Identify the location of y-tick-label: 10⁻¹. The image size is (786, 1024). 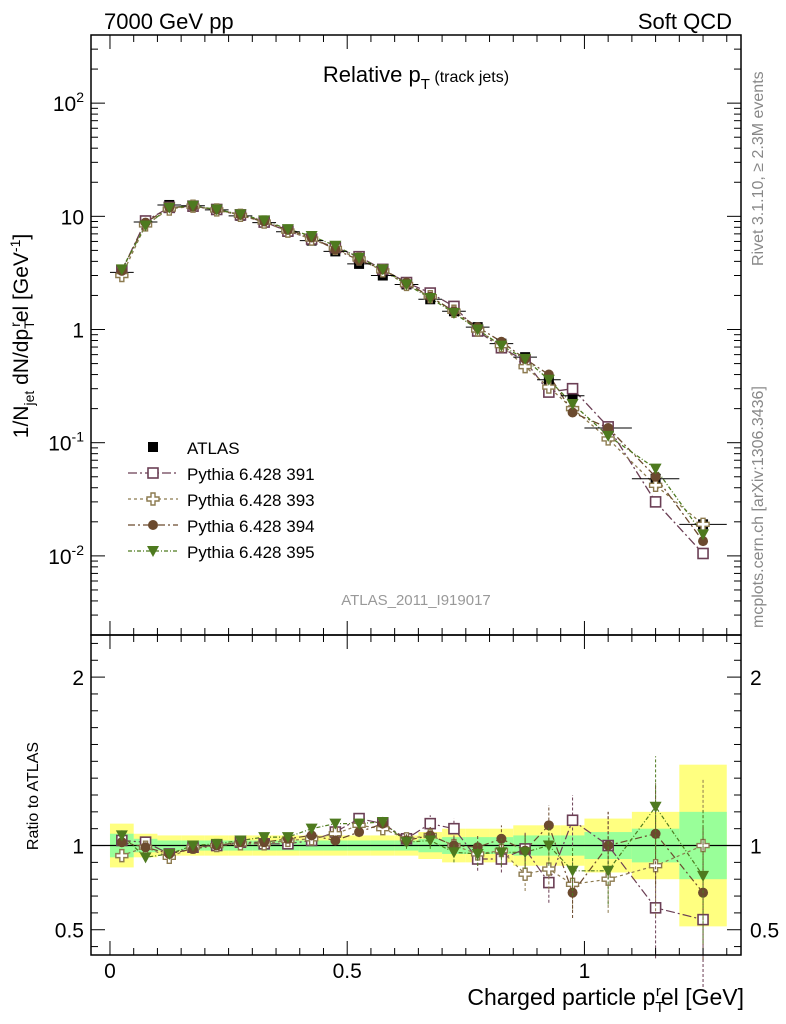
(66, 442).